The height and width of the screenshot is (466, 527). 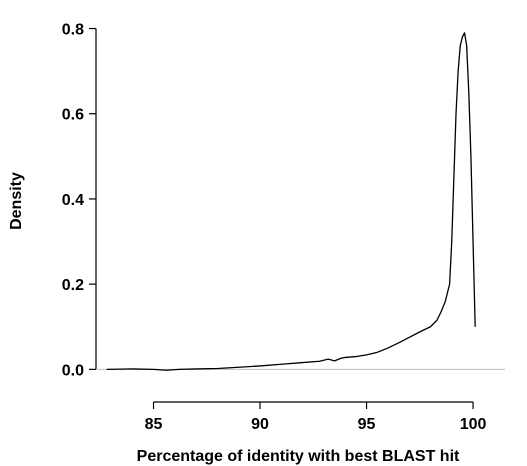 What do you see at coordinates (73, 30) in the screenshot?
I see `y-tick-label: 0.8` at bounding box center [73, 30].